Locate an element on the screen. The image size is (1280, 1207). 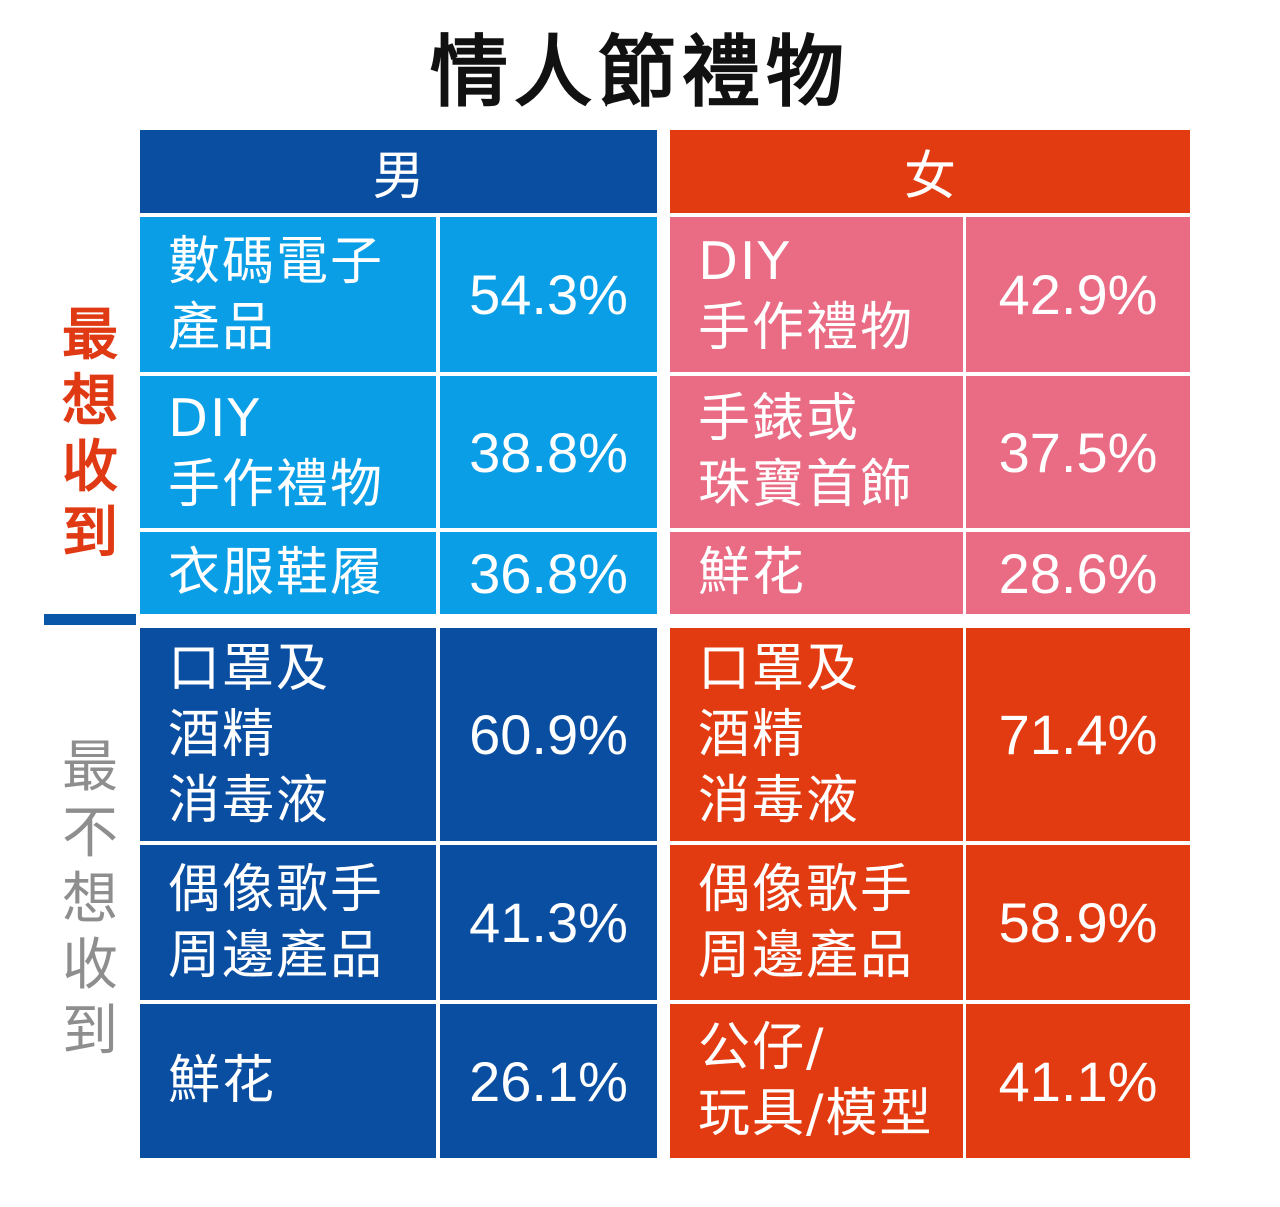
male-percentage: 26.1% is located at coordinates (548, 1081).